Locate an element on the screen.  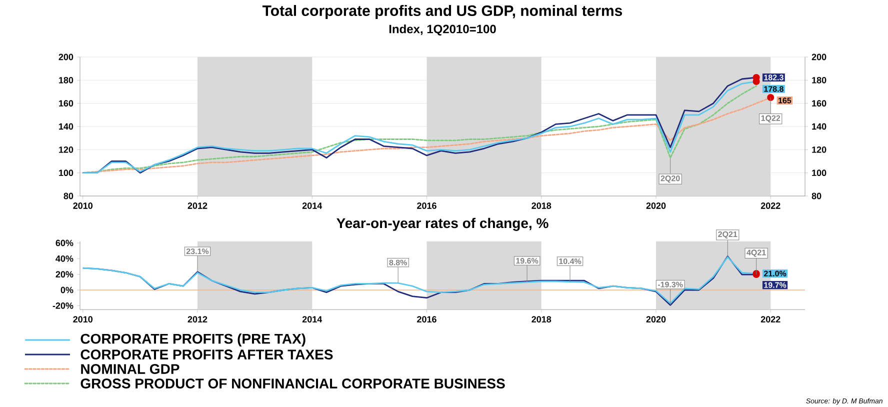
legend-label: CORPORATE PROFITS (PRE TAX) is located at coordinates (193, 340).